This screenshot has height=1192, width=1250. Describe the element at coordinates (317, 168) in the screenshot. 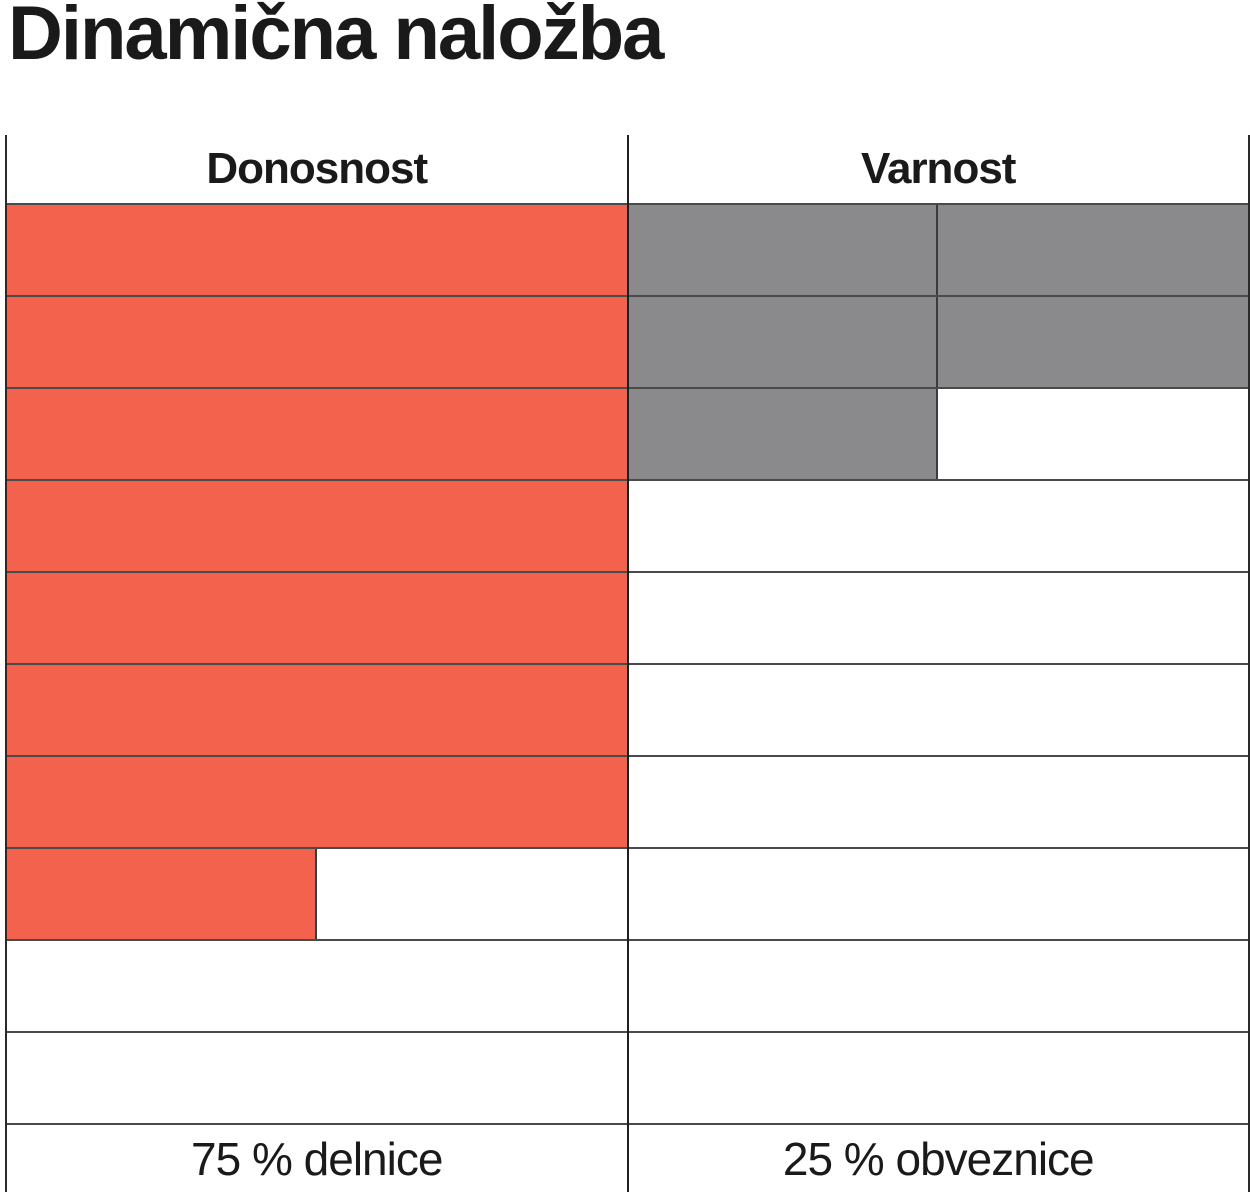

I see `column-header-donosnost: Donosnost` at that location.